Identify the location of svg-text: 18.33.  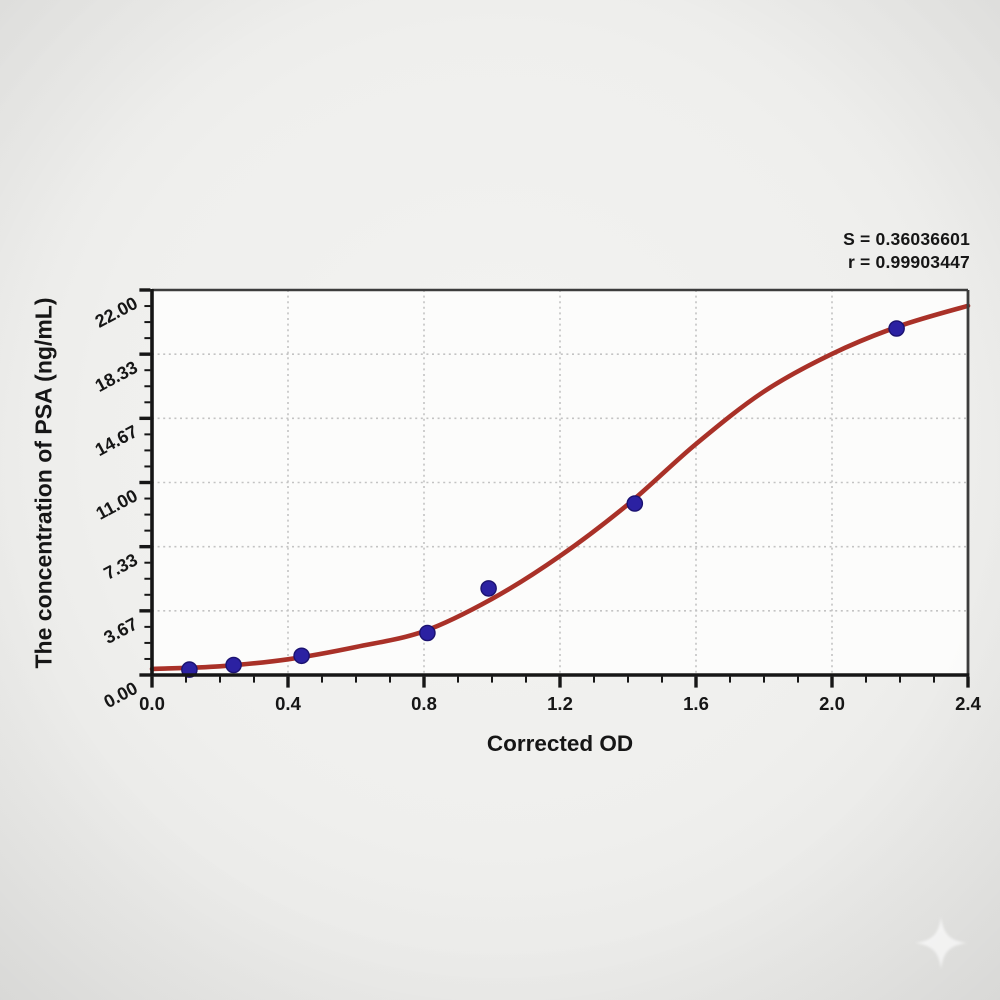
(116, 376).